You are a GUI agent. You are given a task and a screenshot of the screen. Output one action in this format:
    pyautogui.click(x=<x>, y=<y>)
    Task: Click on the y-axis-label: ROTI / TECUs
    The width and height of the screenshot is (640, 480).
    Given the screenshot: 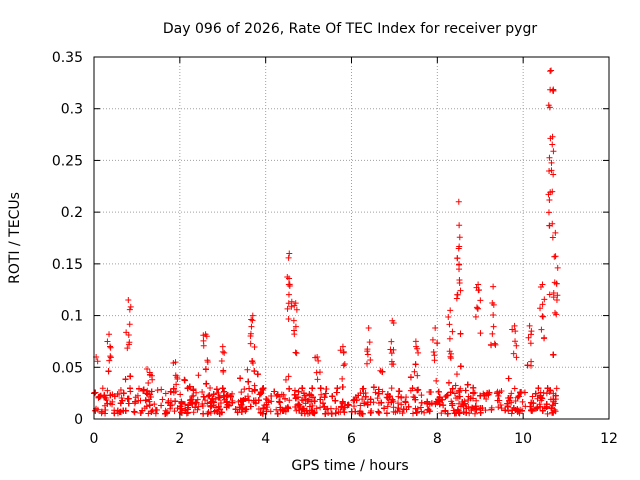 What is the action you would take?
    pyautogui.click(x=15, y=238)
    